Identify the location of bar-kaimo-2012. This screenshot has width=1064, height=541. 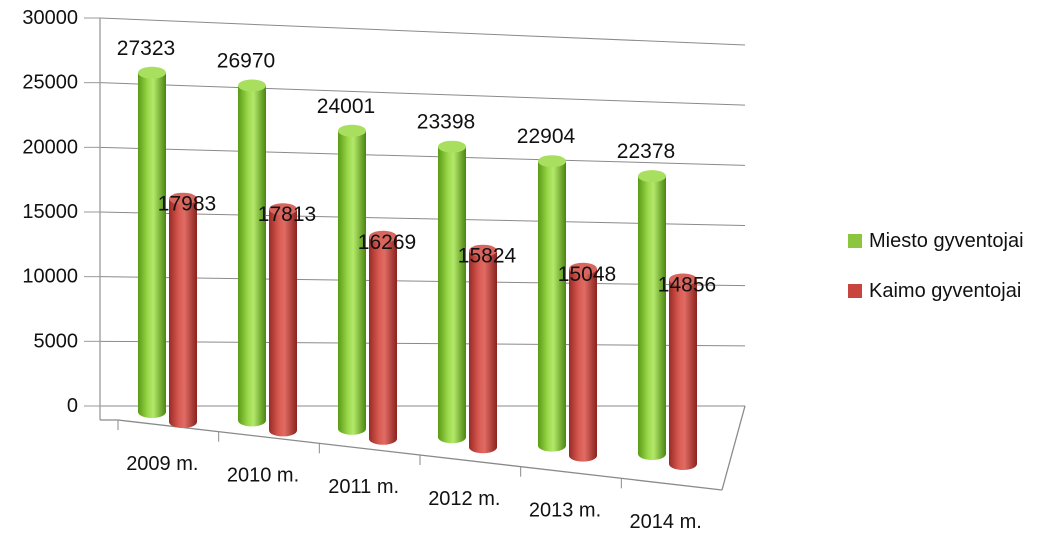
(483, 349).